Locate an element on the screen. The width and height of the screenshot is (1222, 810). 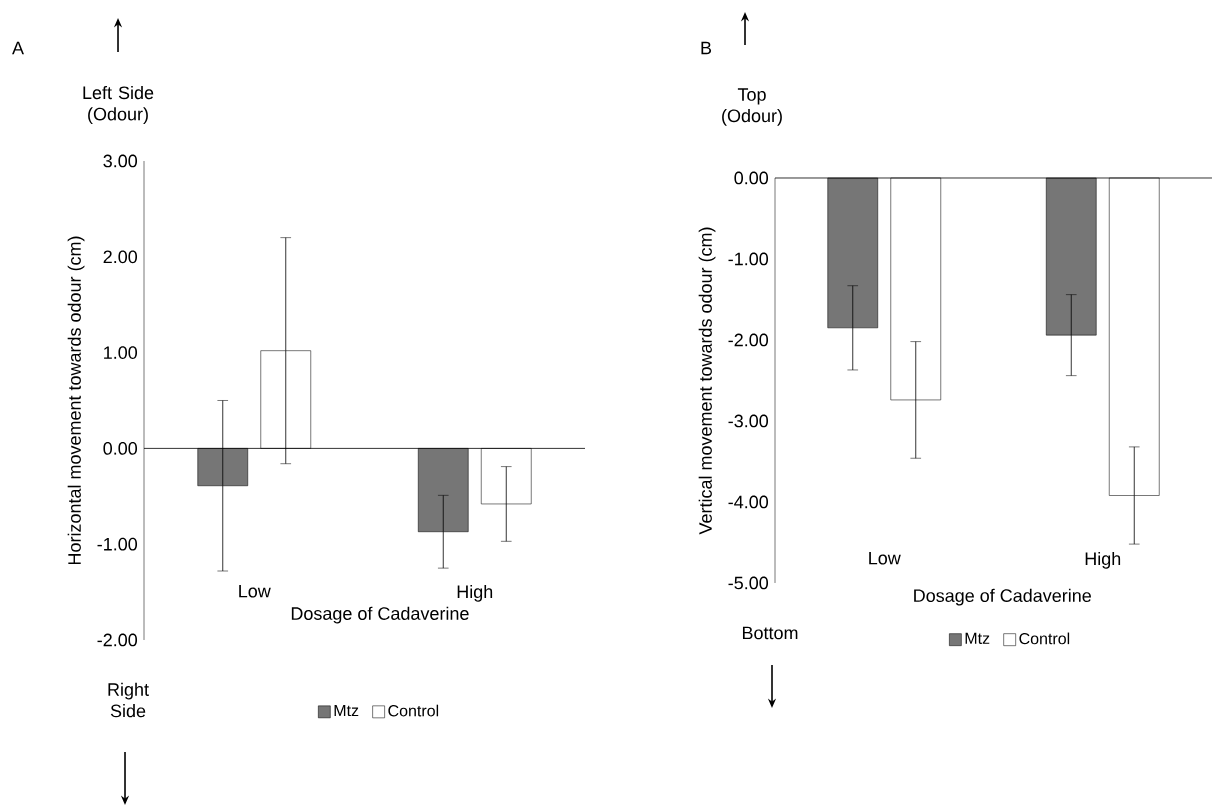
chart-title: B is located at coordinates (706, 48).